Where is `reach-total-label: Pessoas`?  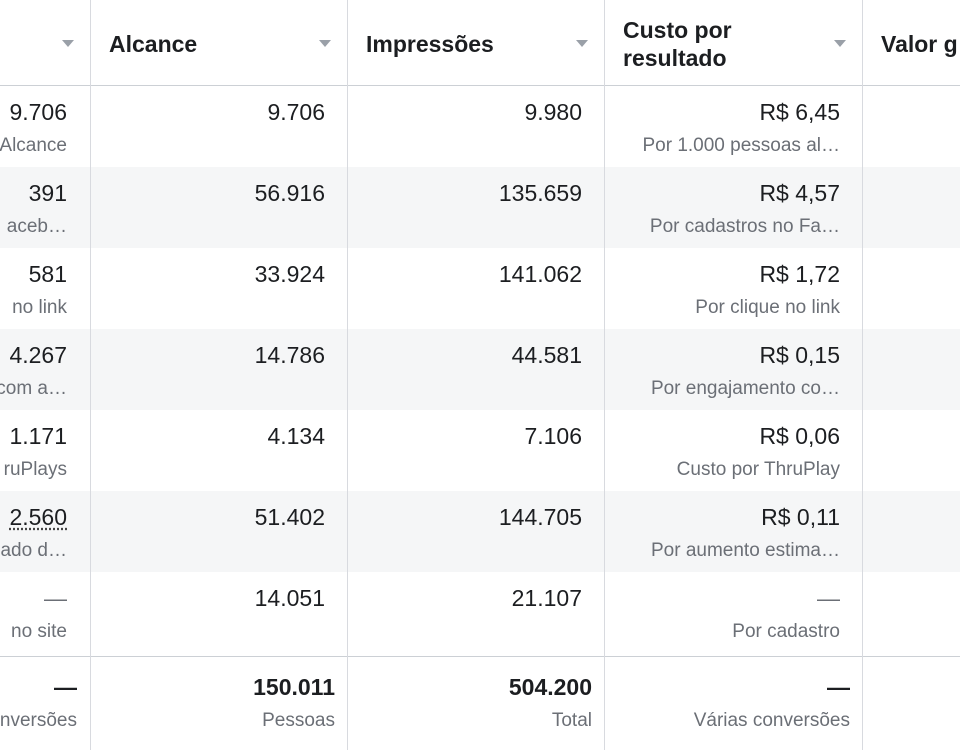 reach-total-label: Pessoas is located at coordinates (298, 720).